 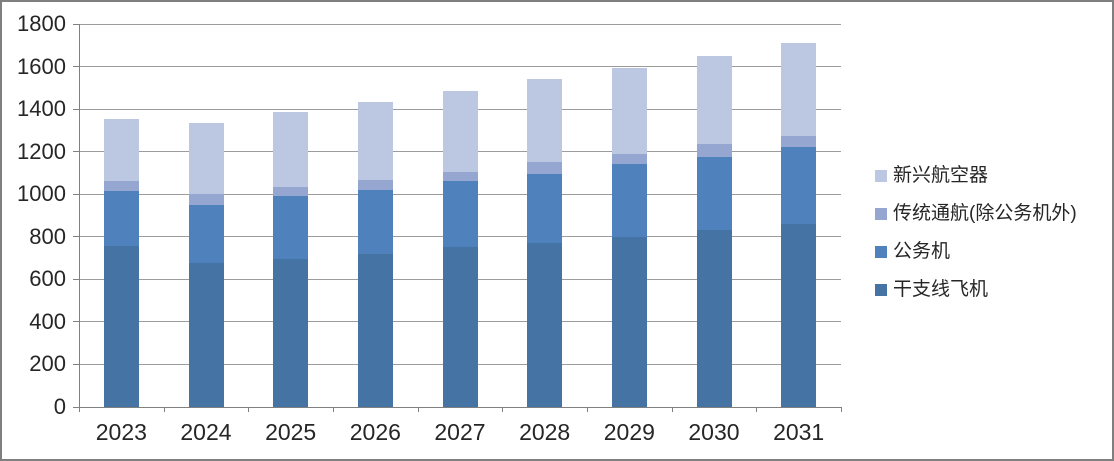 What do you see at coordinates (460, 407) in the screenshot?
I see `x-axis-line` at bounding box center [460, 407].